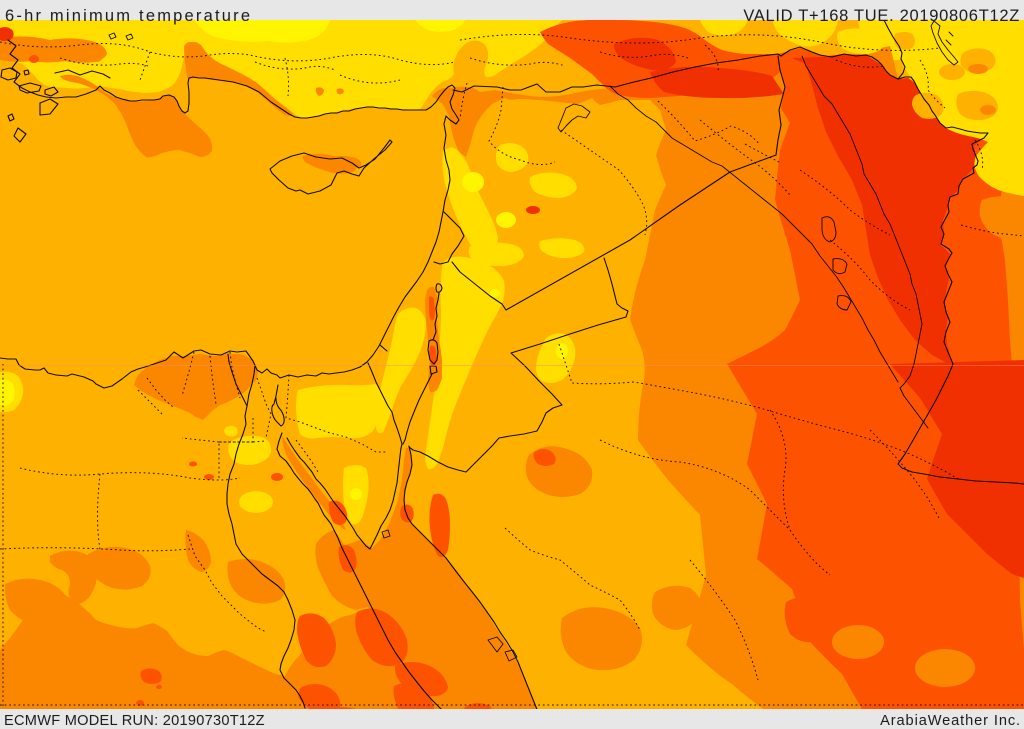  I want to click on svg-text: VALID T+168 TUE. 20190806T12Z, so click(881, 16).